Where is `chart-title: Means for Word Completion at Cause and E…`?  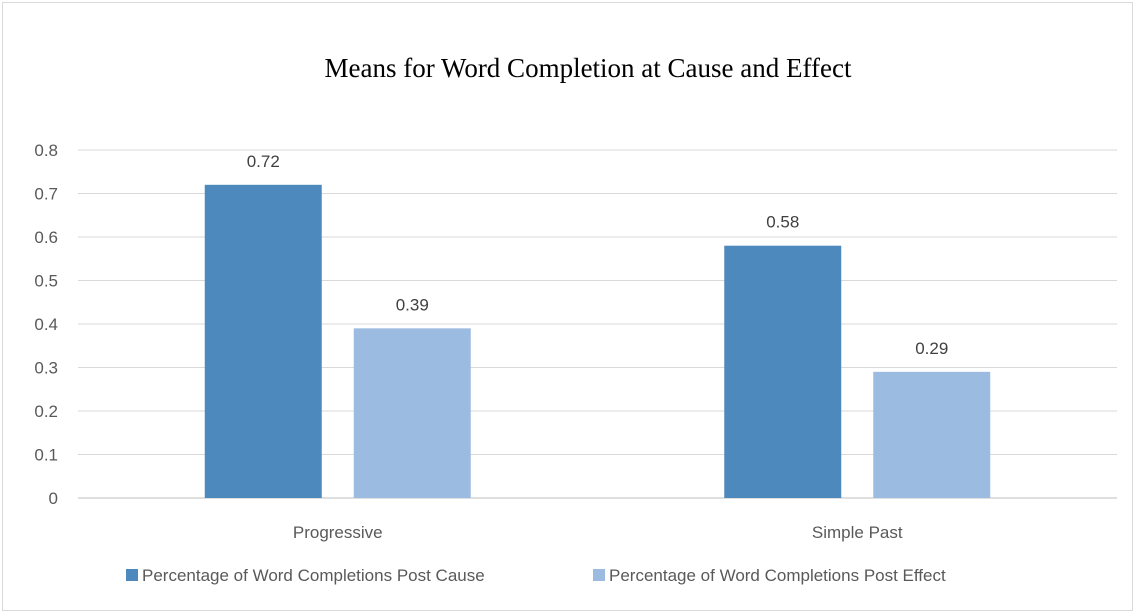 chart-title: Means for Word Completion at Cause and E… is located at coordinates (588, 68).